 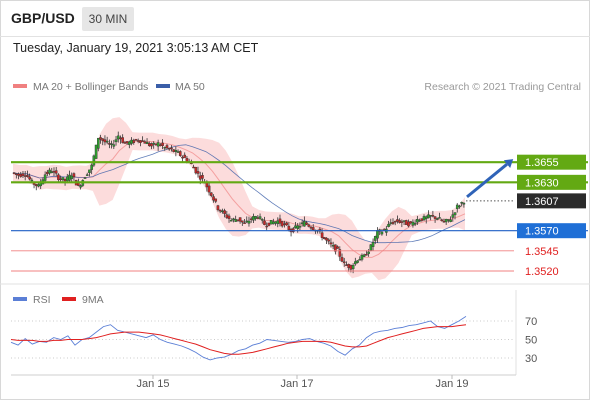 I want to click on interval-button: 30 MIN, so click(x=108, y=19).